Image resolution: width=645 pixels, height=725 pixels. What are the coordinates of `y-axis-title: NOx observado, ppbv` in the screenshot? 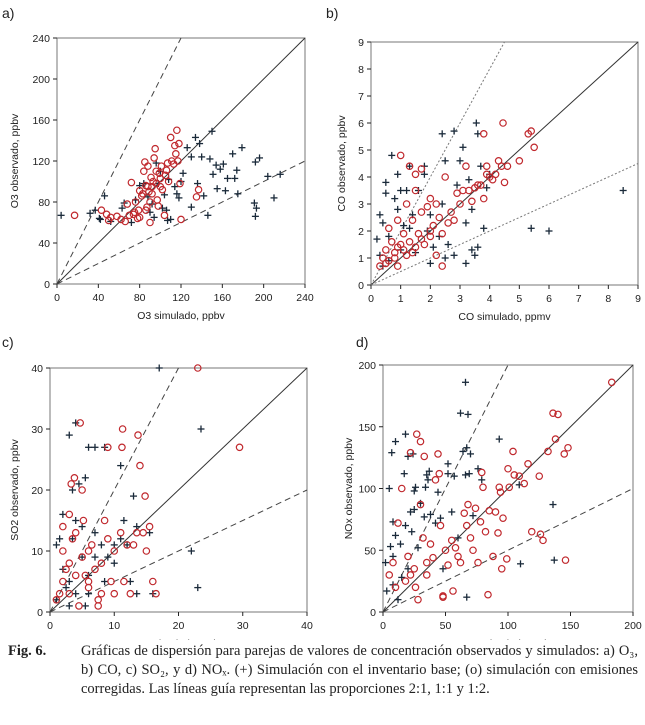 It's located at (349, 488).